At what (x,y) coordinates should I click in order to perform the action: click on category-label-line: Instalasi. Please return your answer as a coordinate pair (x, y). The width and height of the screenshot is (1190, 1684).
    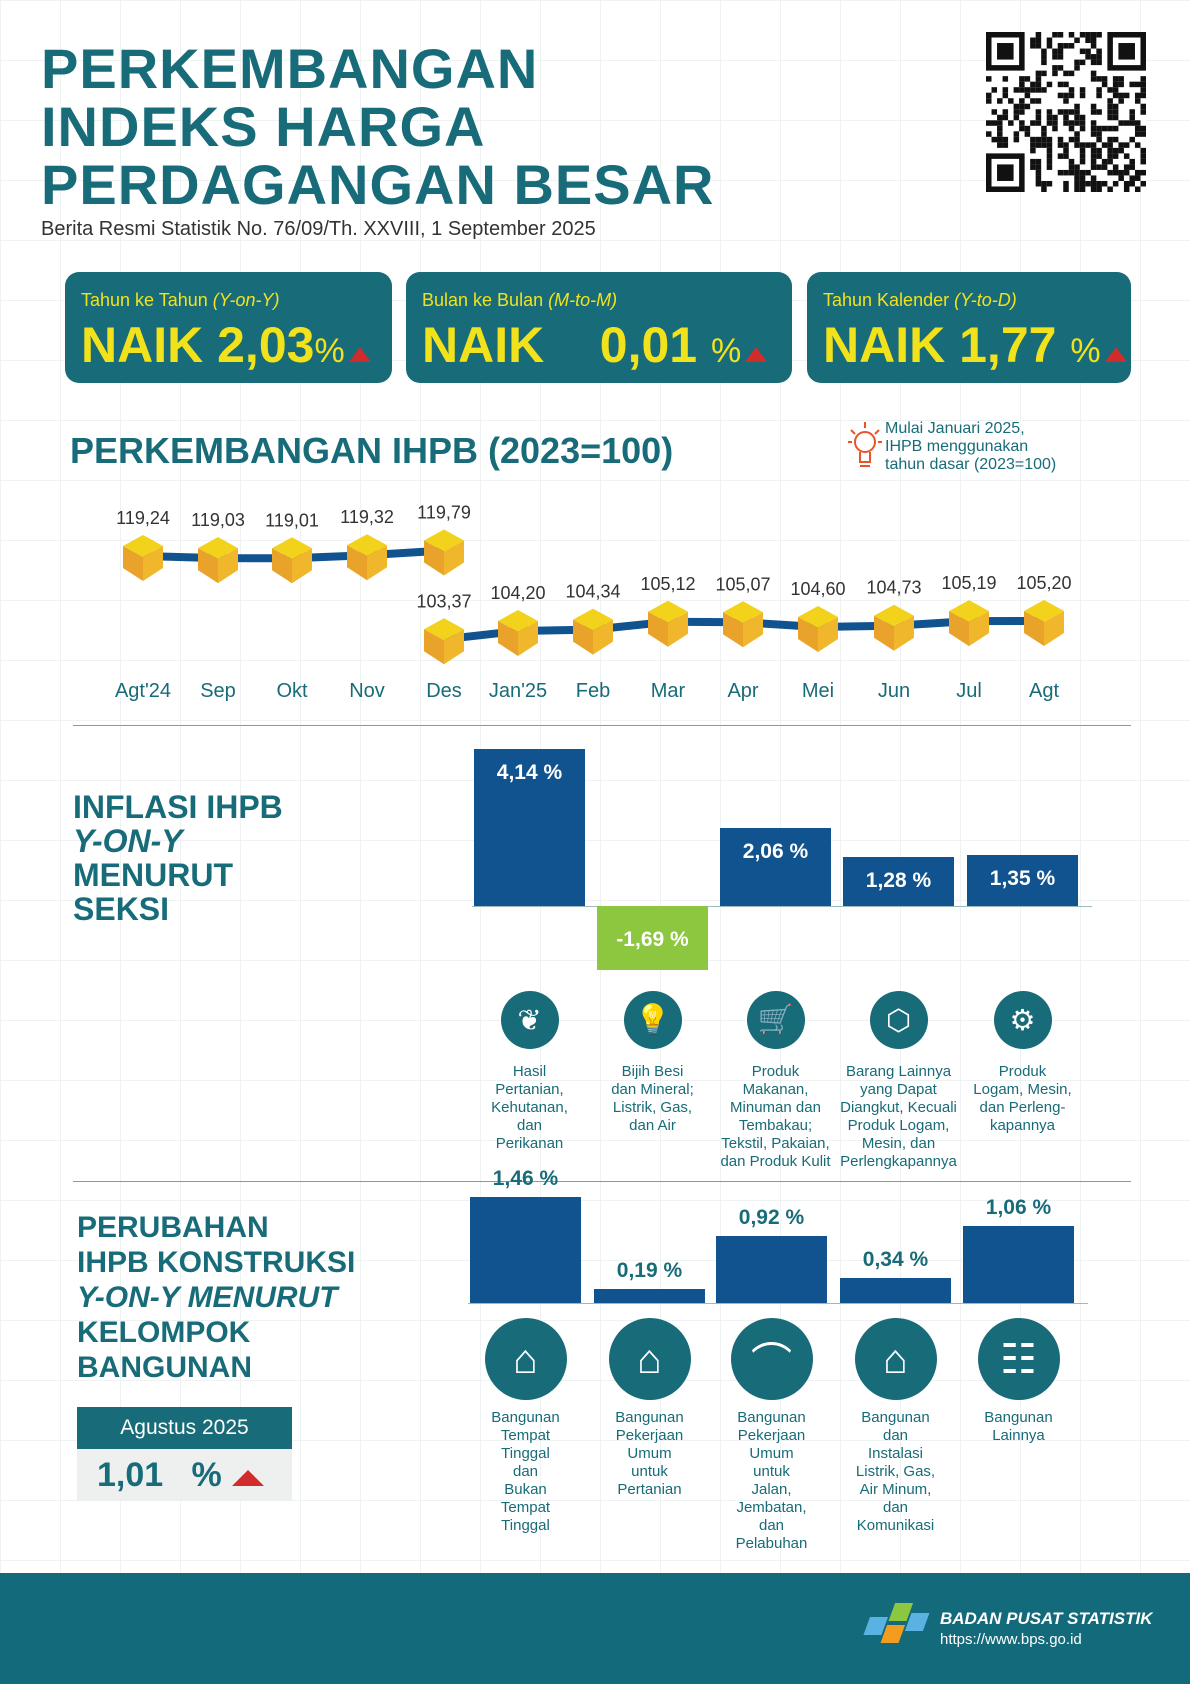
    Looking at the image, I should click on (895, 1453).